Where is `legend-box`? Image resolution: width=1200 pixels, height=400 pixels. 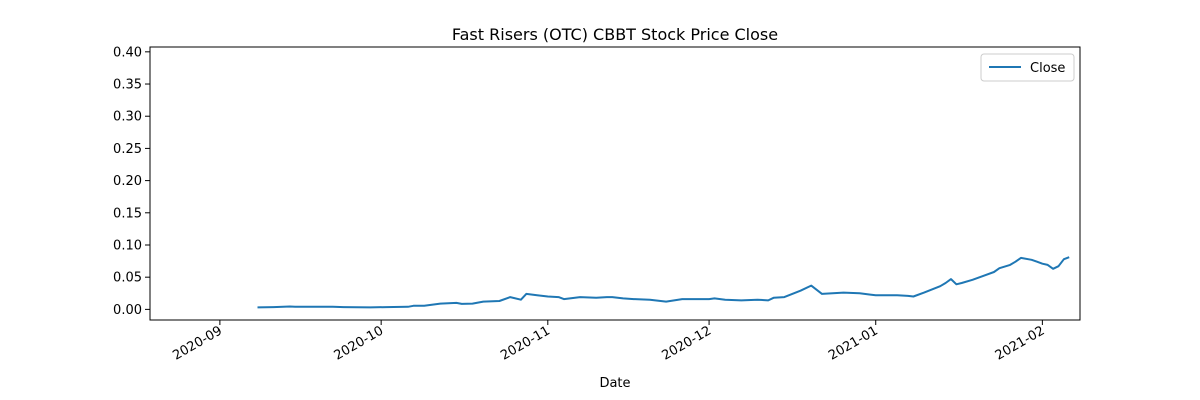 legend-box is located at coordinates (1027, 67).